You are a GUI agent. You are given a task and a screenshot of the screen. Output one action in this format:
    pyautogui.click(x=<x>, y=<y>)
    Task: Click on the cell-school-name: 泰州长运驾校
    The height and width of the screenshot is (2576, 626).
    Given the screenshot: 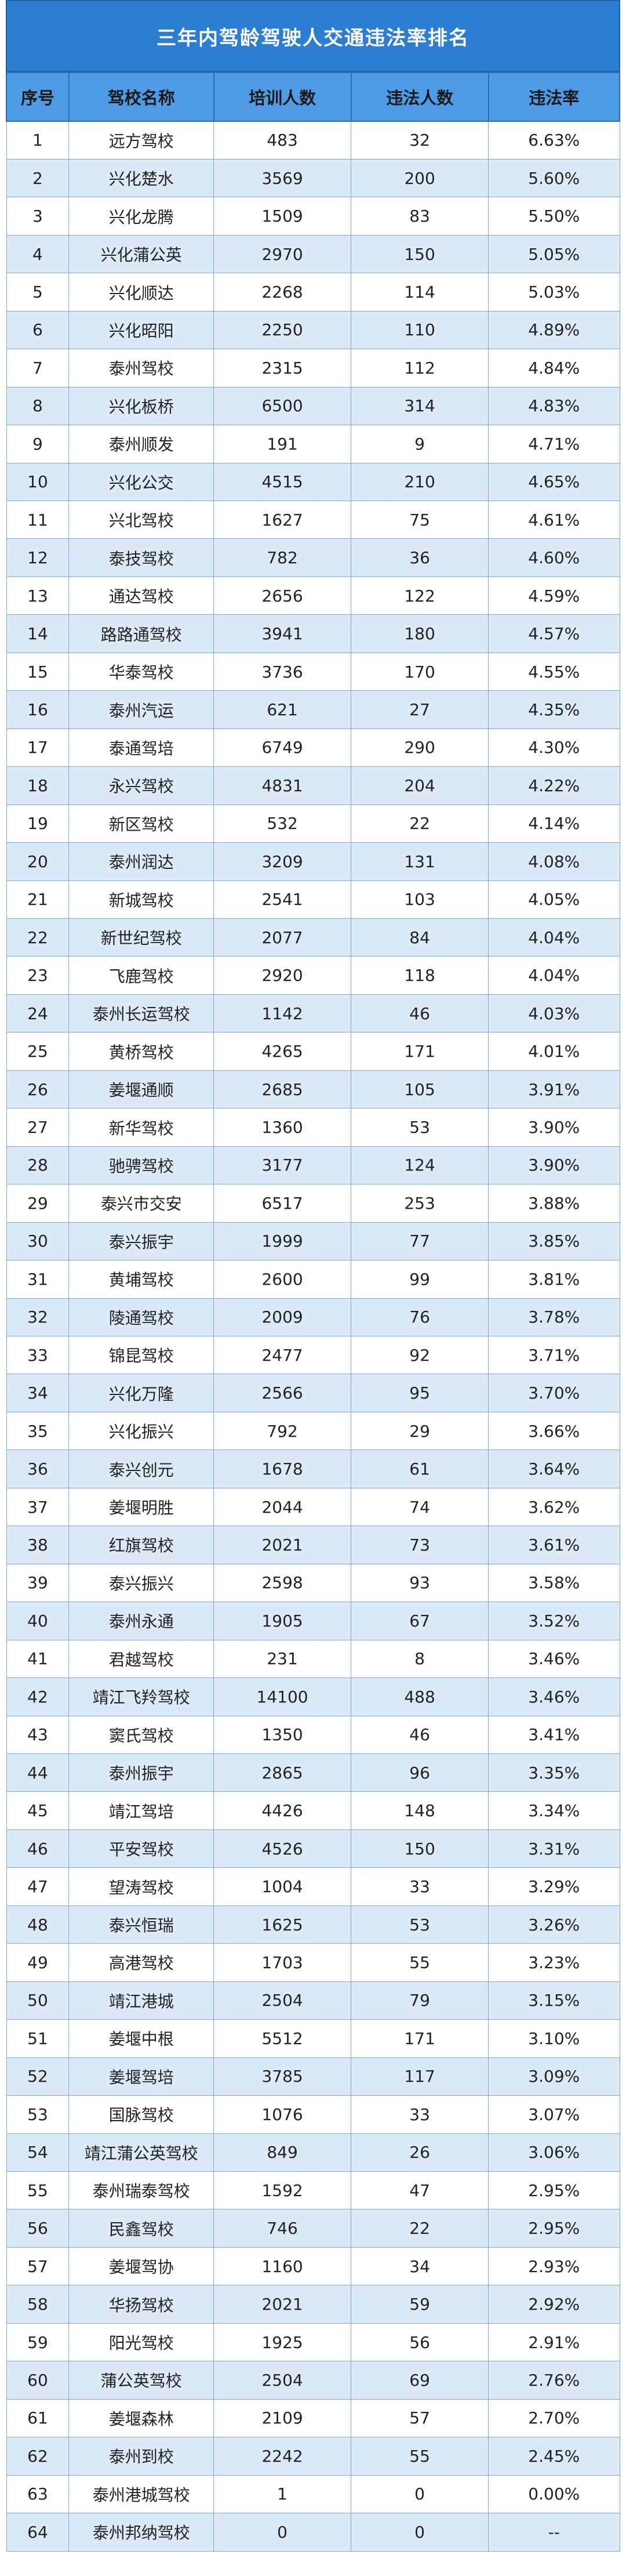 What is the action you would take?
    pyautogui.click(x=141, y=1014)
    